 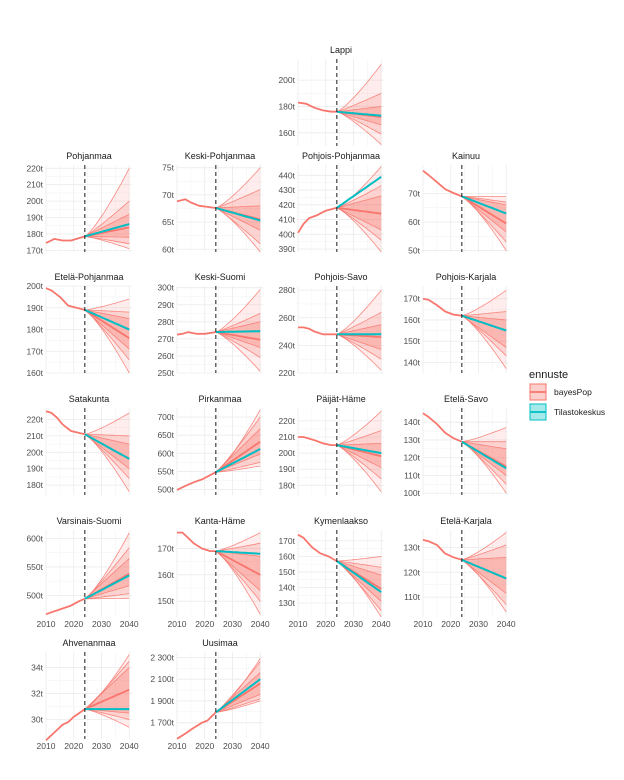 I want to click on y-tick-label: 140t, so click(x=411, y=362).